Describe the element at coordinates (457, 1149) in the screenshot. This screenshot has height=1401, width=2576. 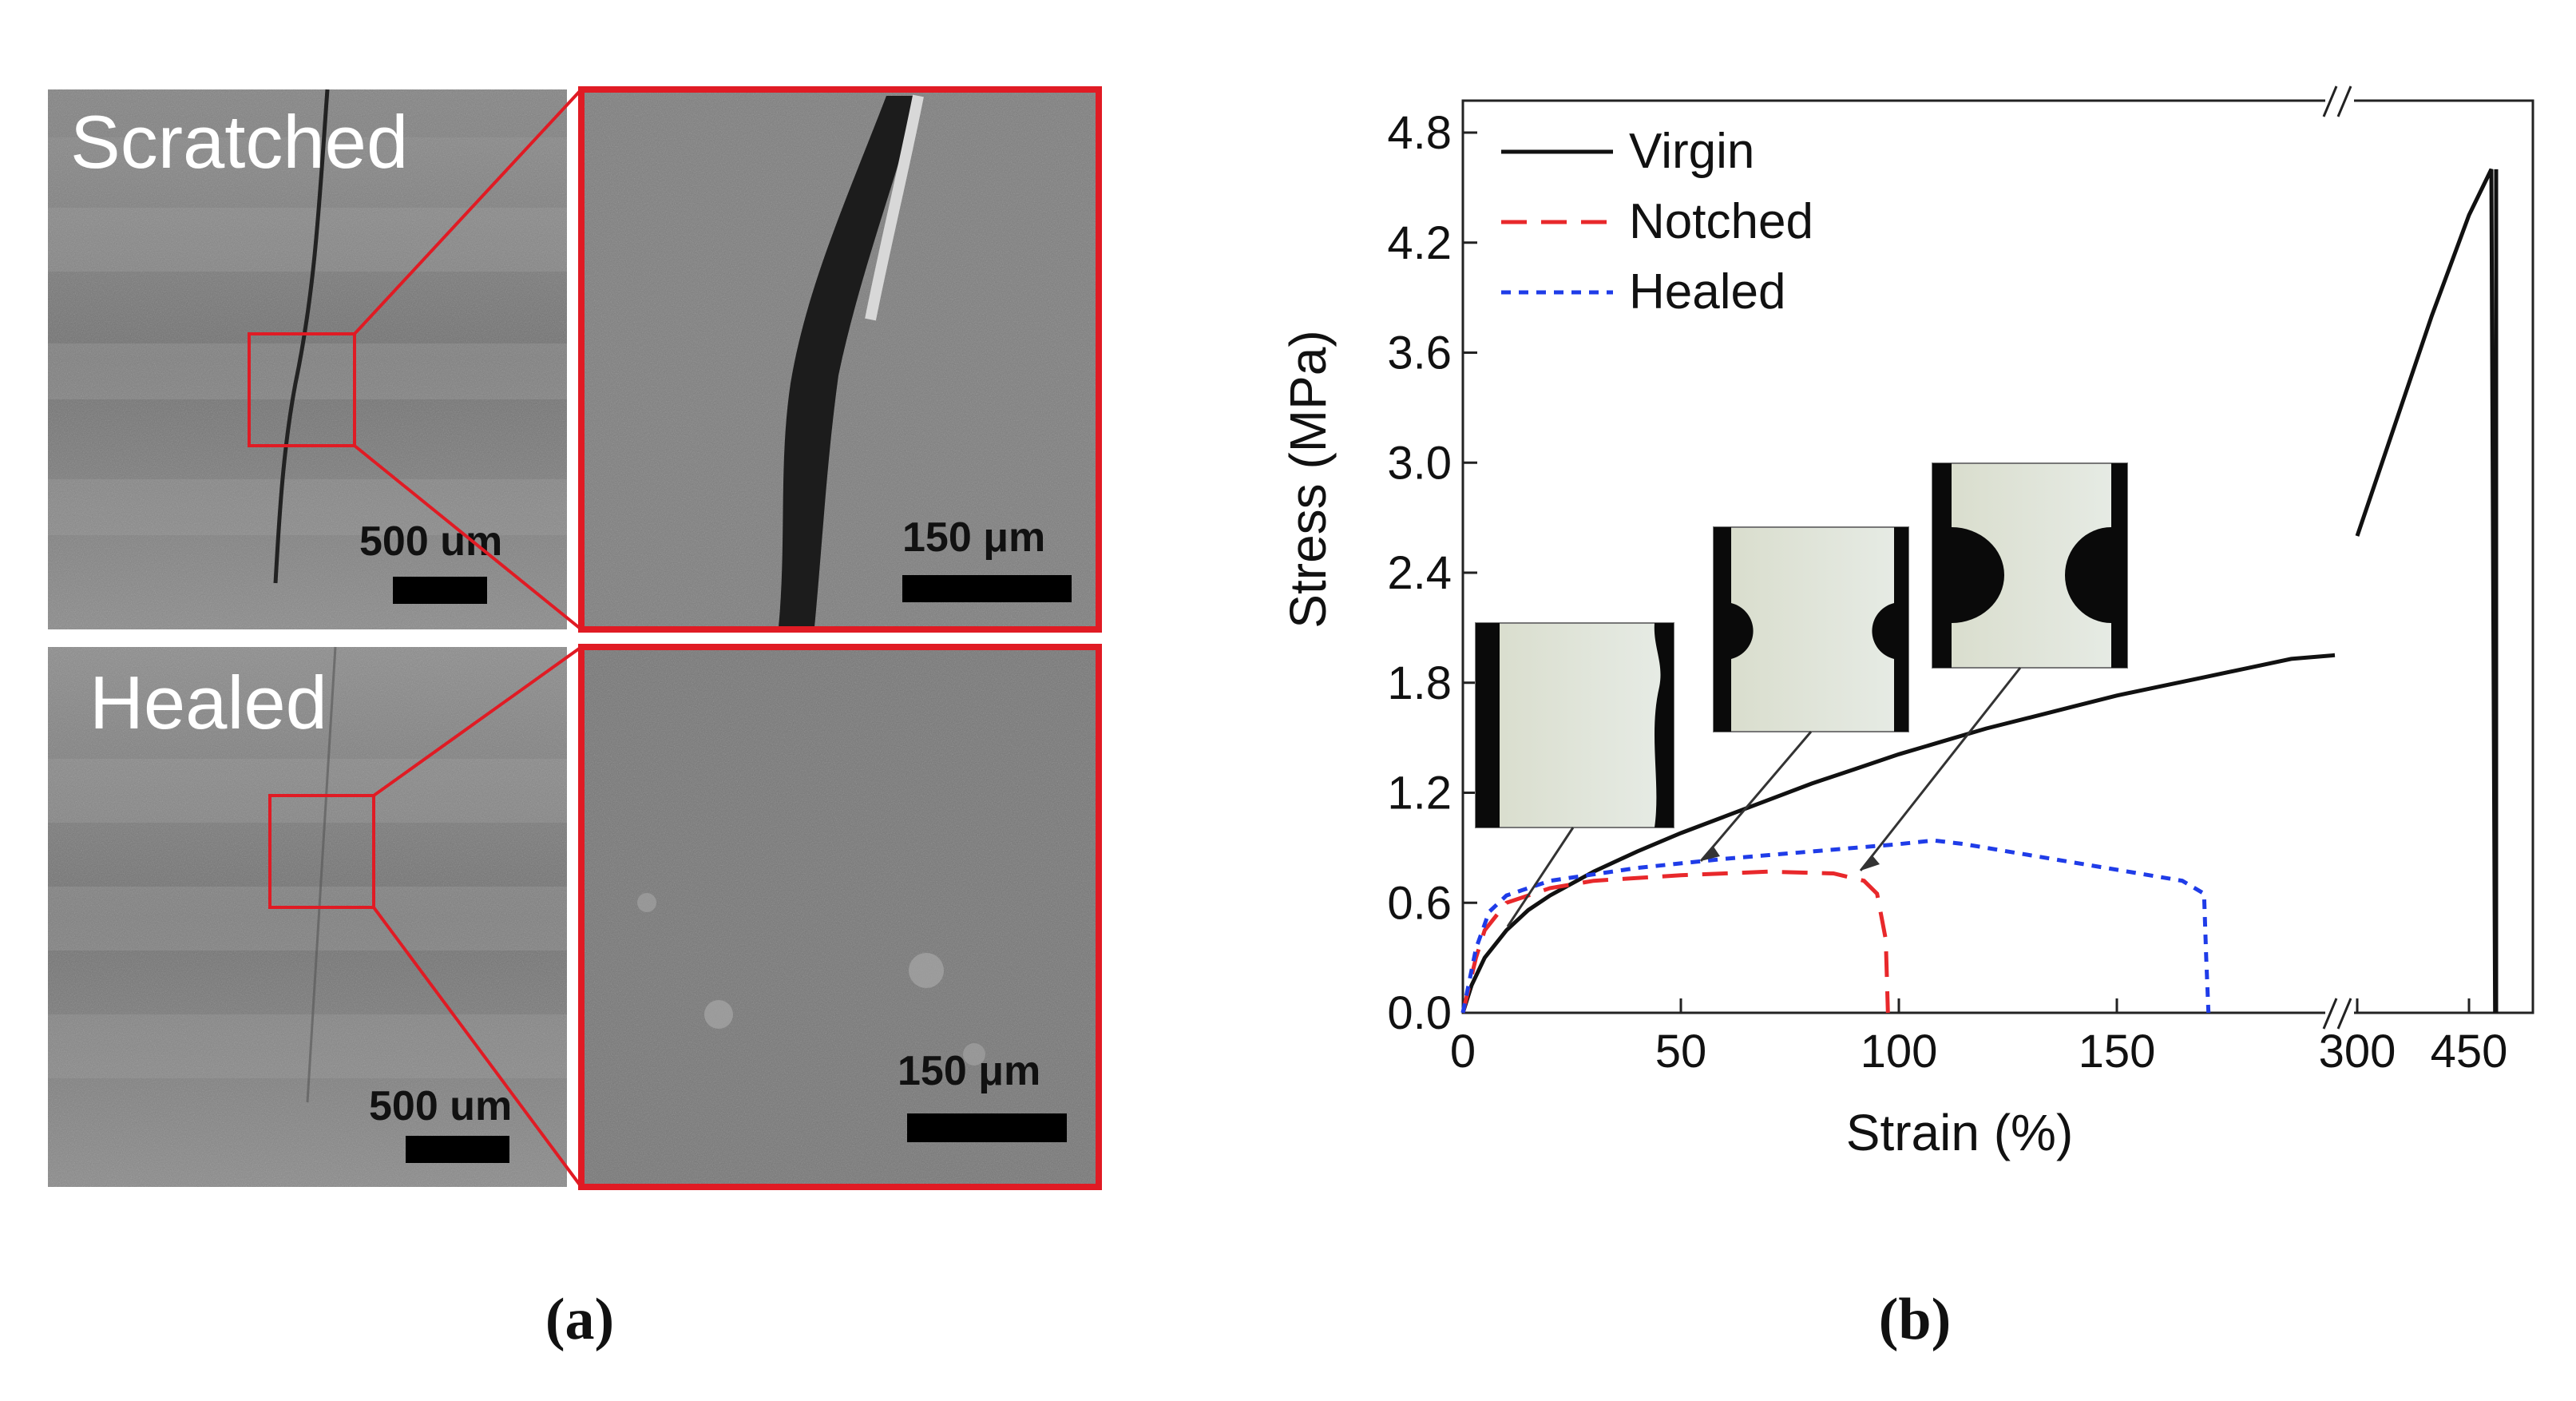
I see `scale-bar-500-bottom` at that location.